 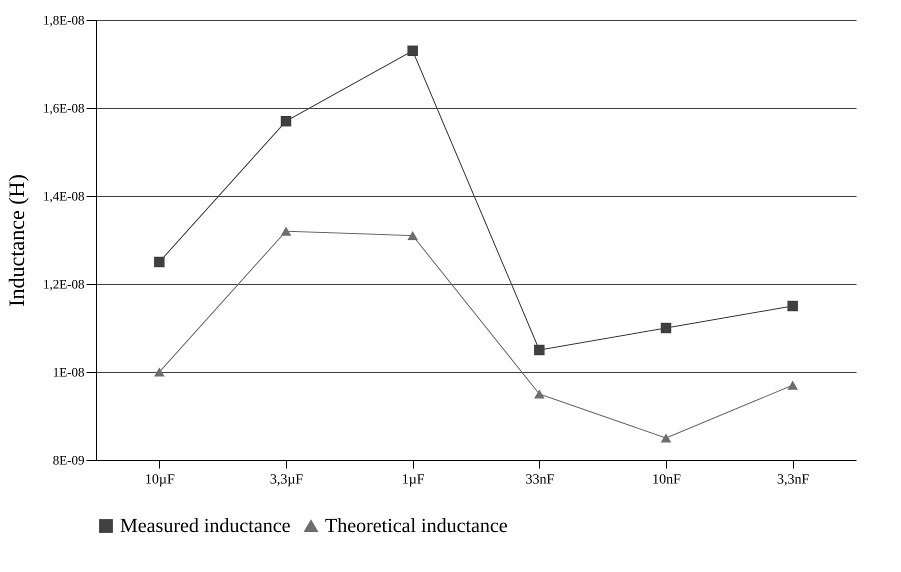 I want to click on y-tick-label: 1E-08, so click(x=68, y=372).